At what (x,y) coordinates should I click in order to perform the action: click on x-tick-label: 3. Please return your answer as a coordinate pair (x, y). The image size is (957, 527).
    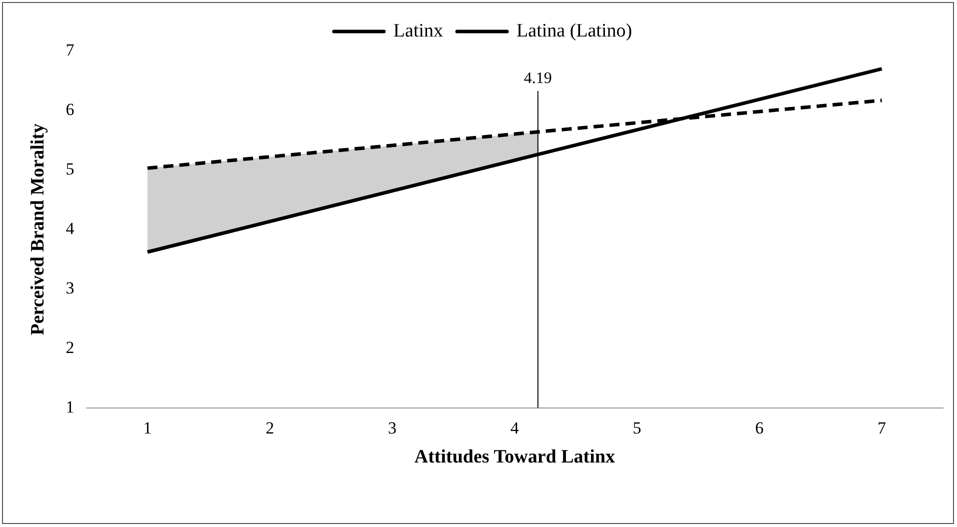
    Looking at the image, I should click on (392, 428).